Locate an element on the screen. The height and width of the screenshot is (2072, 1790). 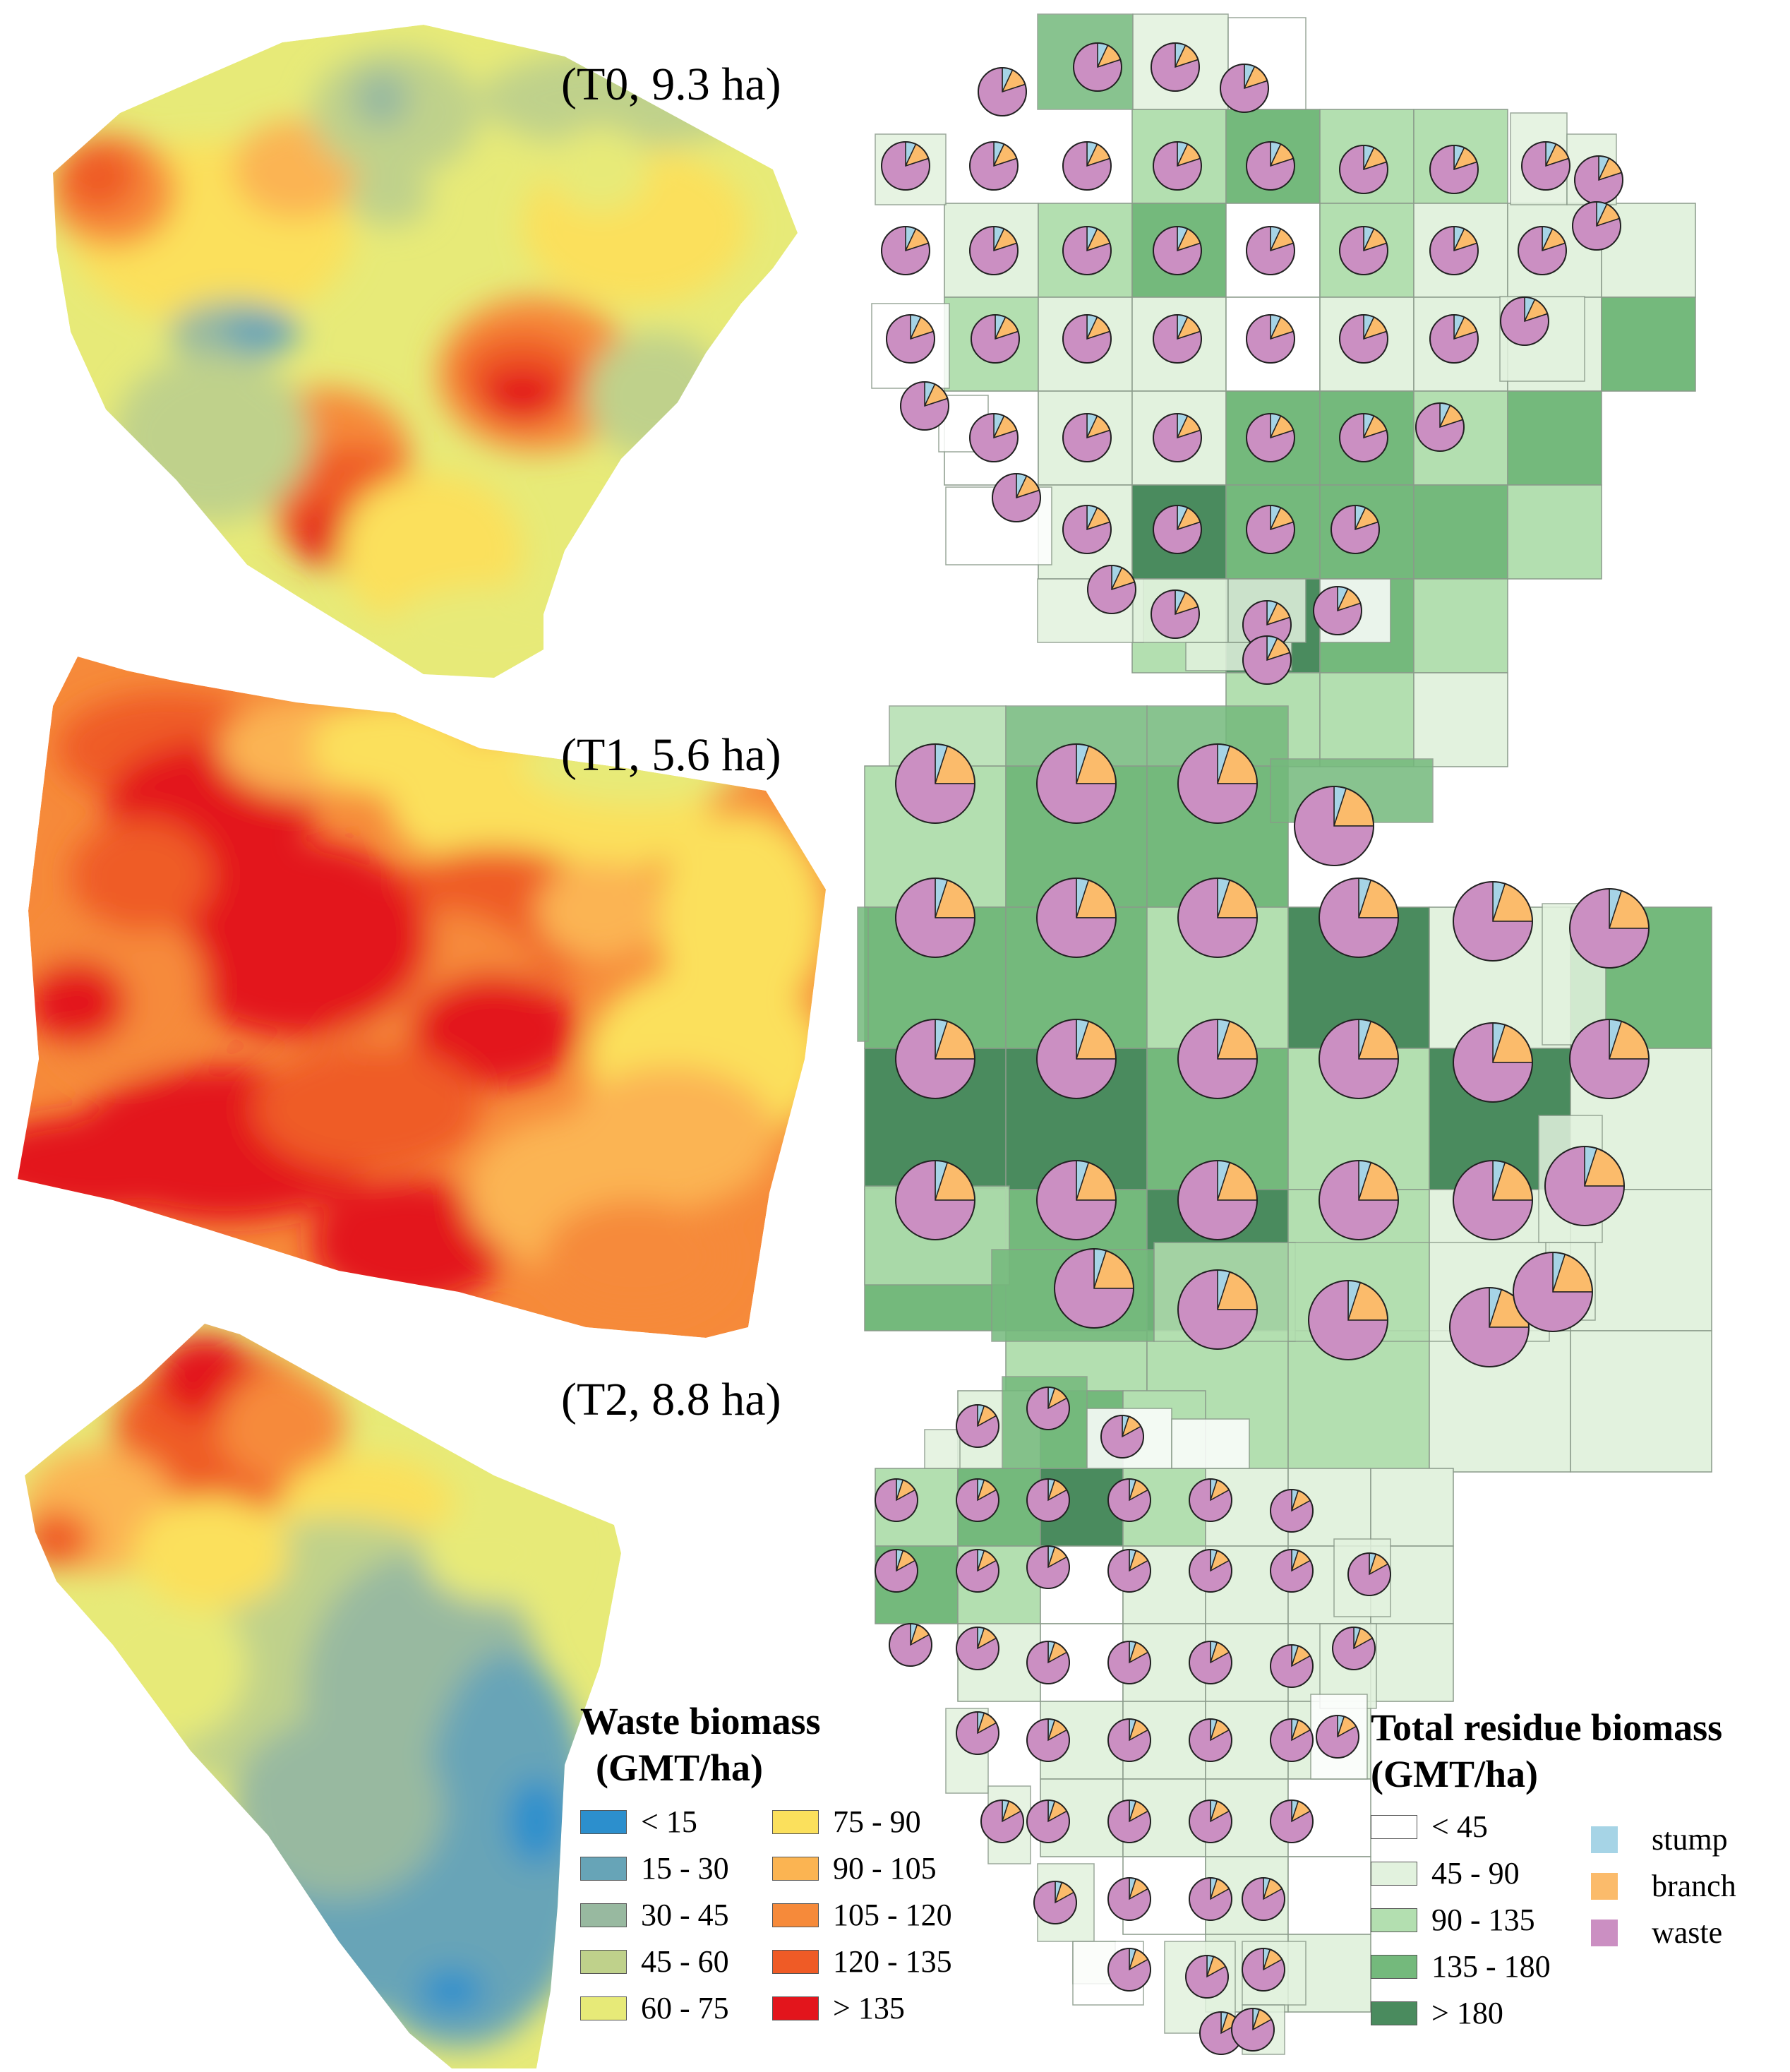
waste-biomass-raster-t2 is located at coordinates (323, 1696).